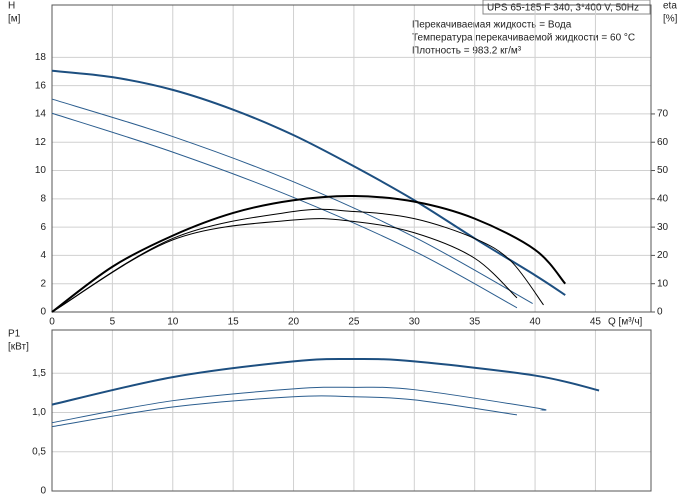 This screenshot has width=691, height=500. Describe the element at coordinates (11, 6) in the screenshot. I see `y-axis-label: H` at that location.